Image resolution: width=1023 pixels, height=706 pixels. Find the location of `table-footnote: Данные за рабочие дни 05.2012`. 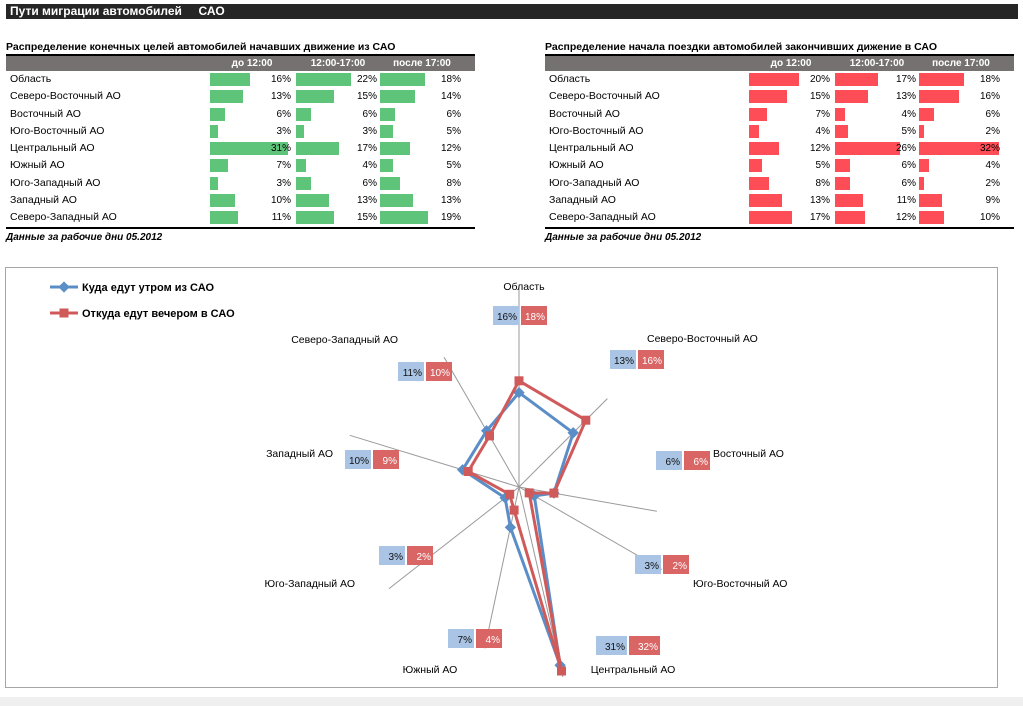

table-footnote: Данные за рабочие дни 05.2012 is located at coordinates (623, 237).